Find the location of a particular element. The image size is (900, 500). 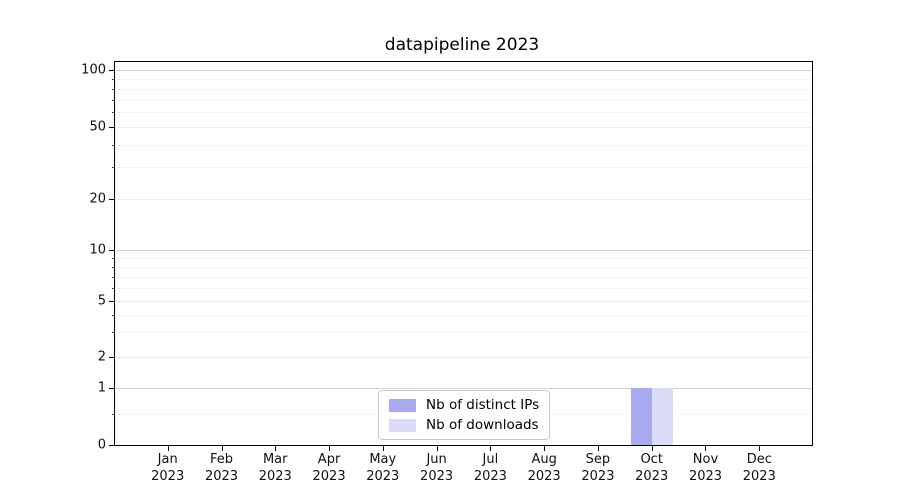

x-tick-label: Oct 2023 is located at coordinates (651, 469).